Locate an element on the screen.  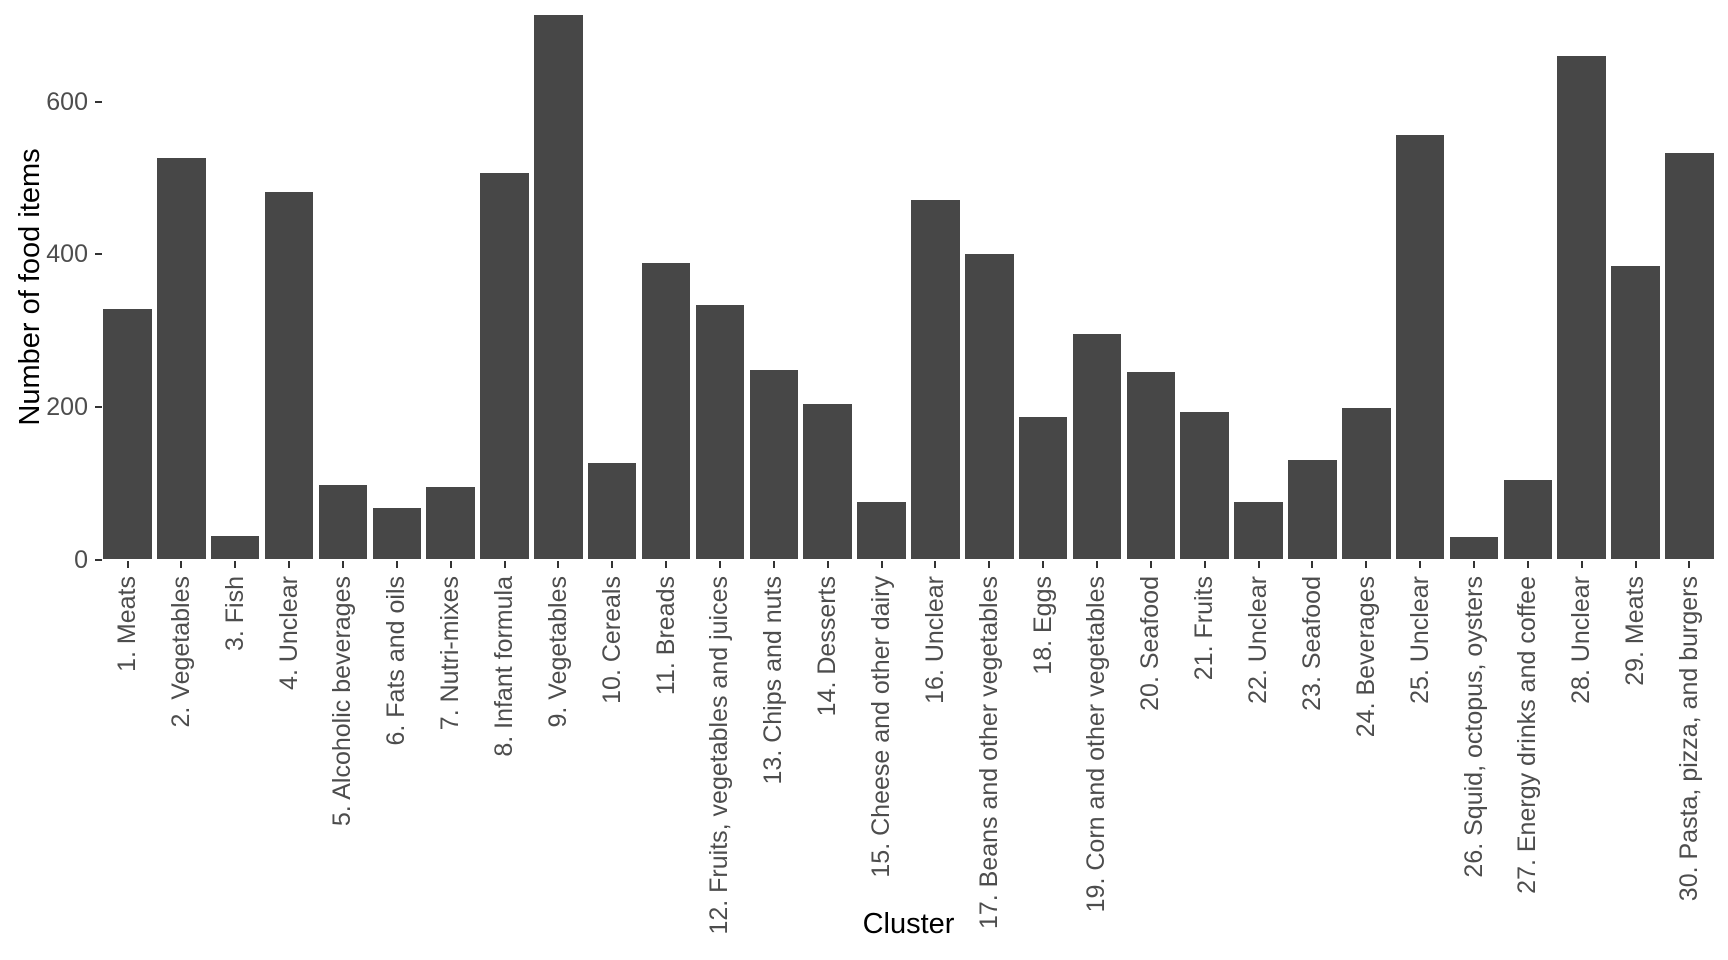
x-axis-tick-label: 30. Pasta, pizza, and burgers is located at coordinates (1688, 739).